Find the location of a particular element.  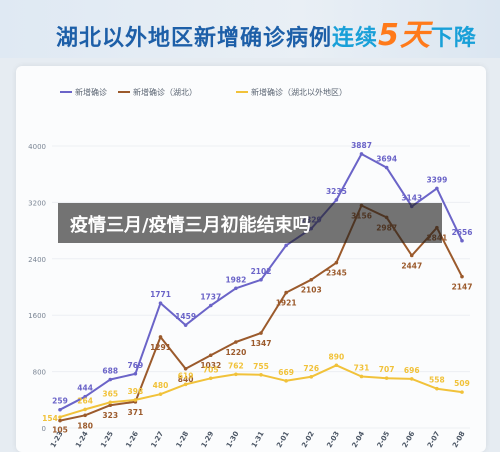

x-tick-label: 1-29 is located at coordinates (208, 439).